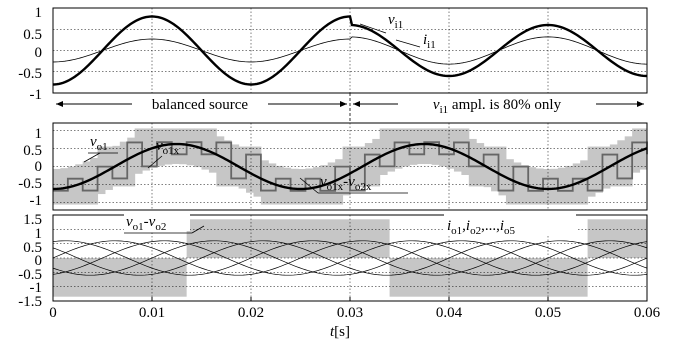 The width and height of the screenshot is (687, 347). Describe the element at coordinates (30, 302) in the screenshot. I see `bottom-ytick: -1.5` at that location.